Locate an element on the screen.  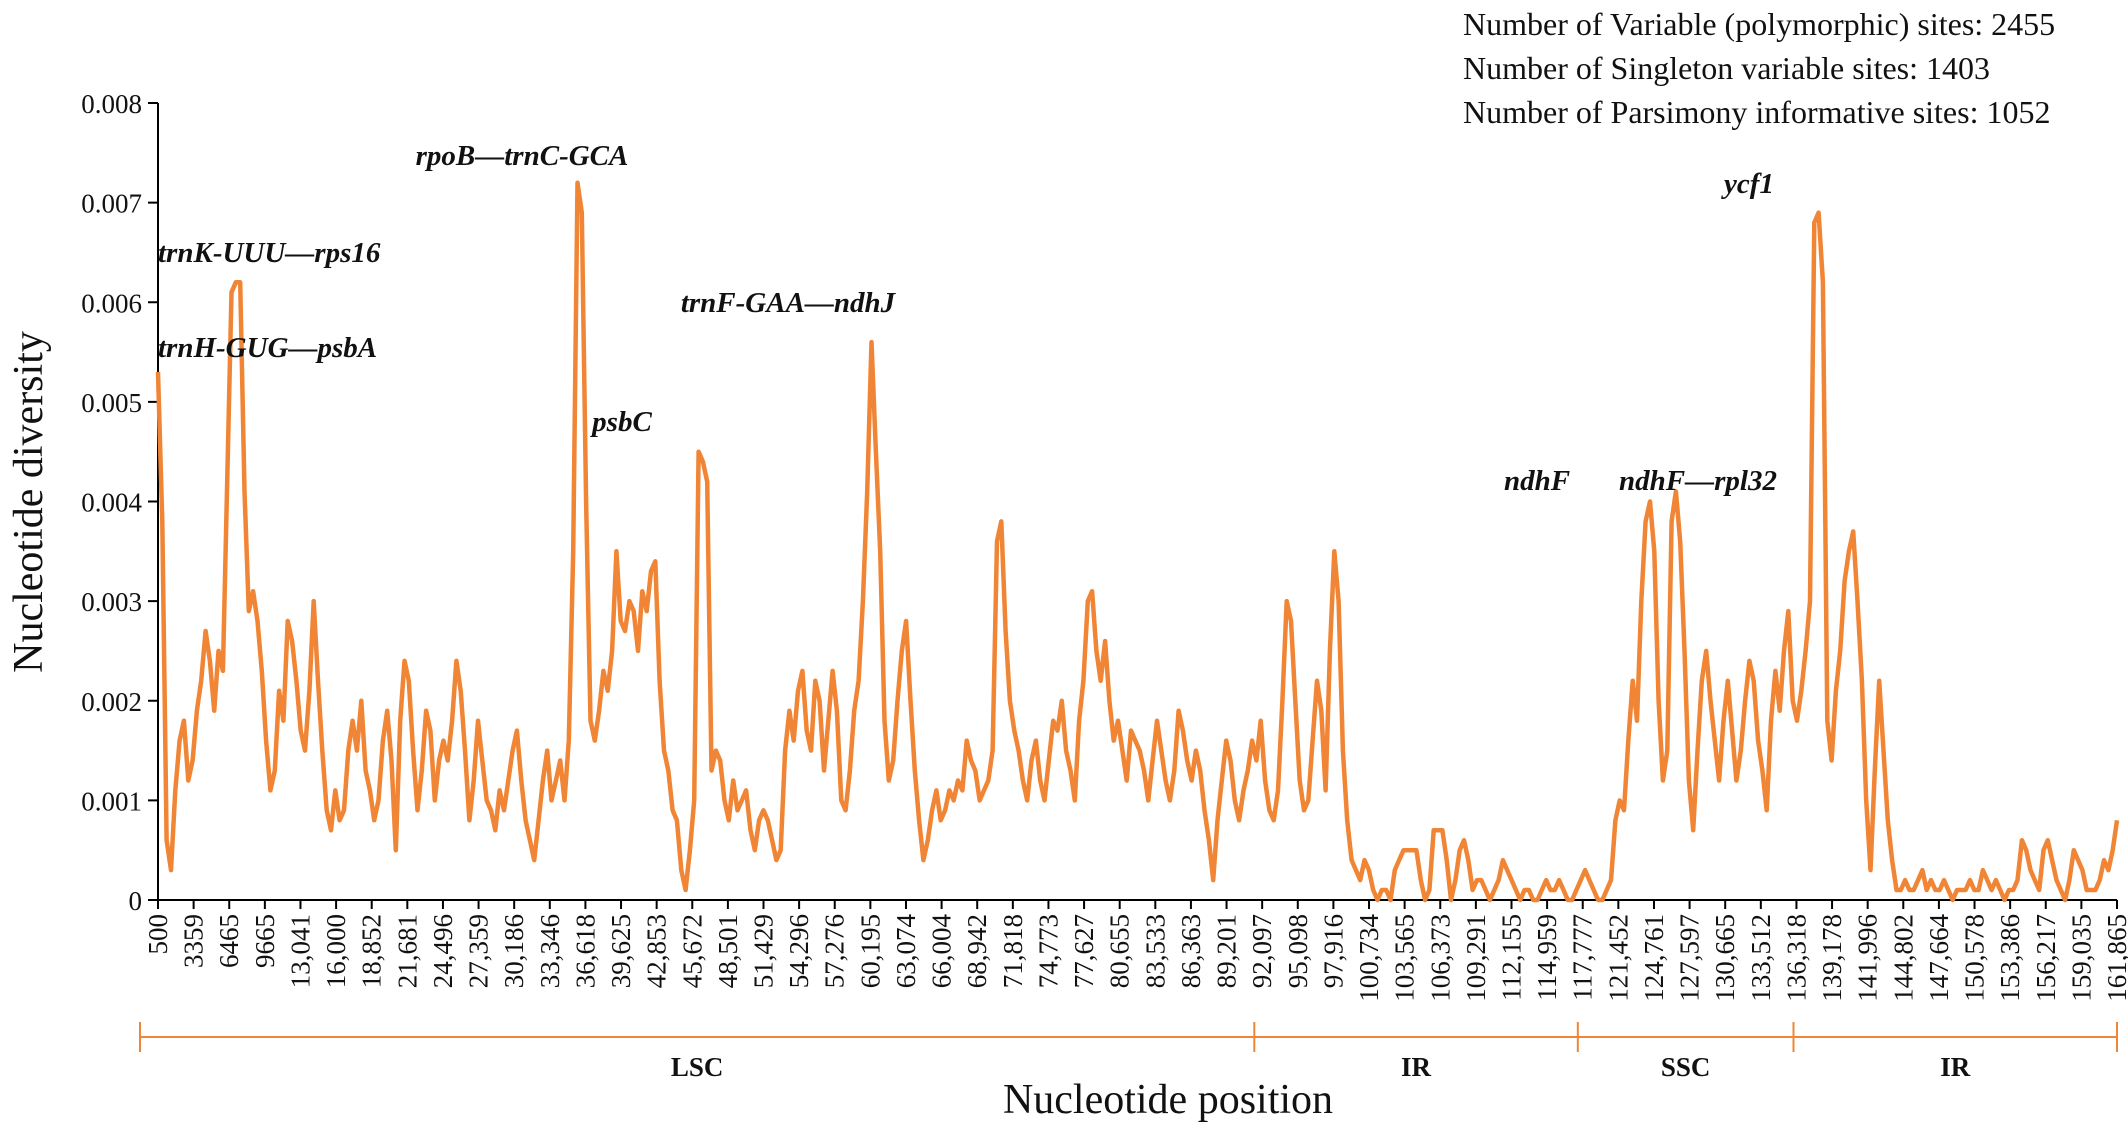
x-tick-label: 33,346 is located at coordinates (550, 951).